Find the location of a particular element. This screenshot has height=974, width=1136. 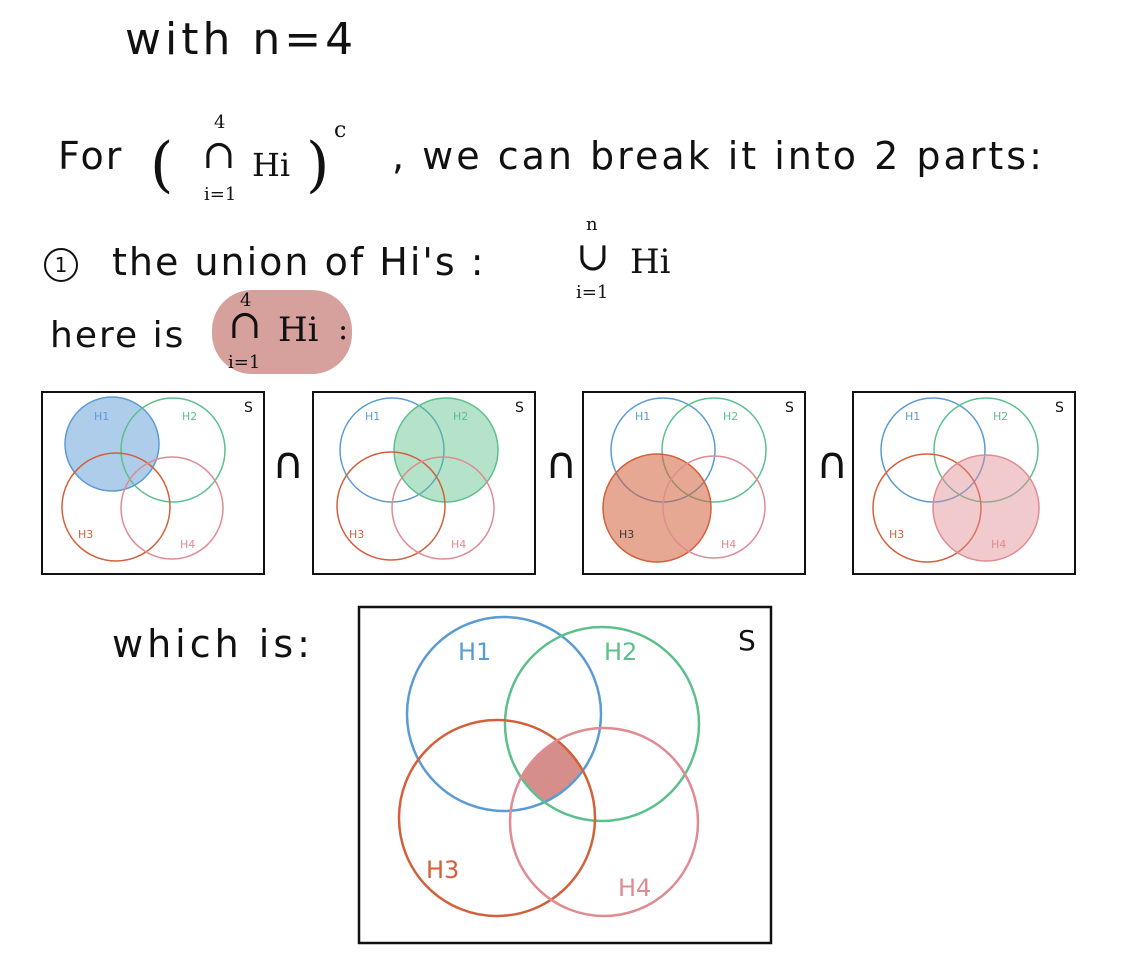

paren-close: ) is located at coordinates (318, 165).